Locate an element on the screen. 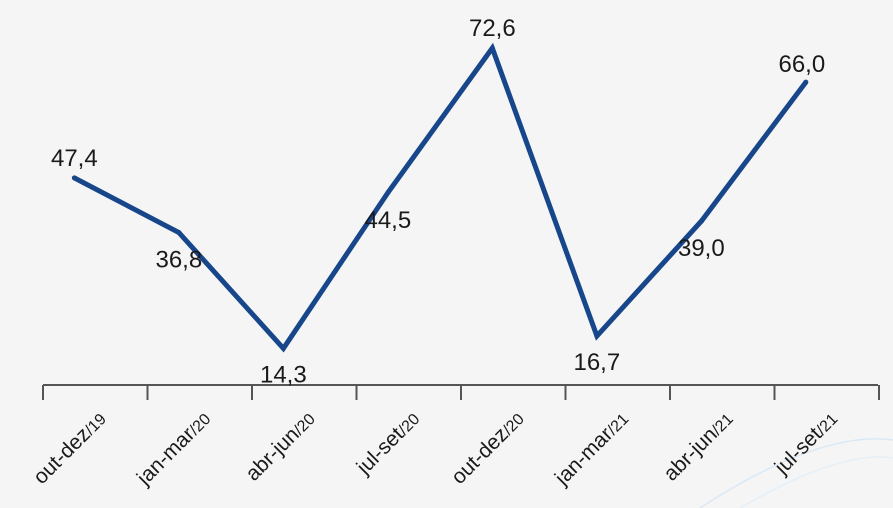 The width and height of the screenshot is (893, 508). data-label: 36,8 is located at coordinates (178, 259).